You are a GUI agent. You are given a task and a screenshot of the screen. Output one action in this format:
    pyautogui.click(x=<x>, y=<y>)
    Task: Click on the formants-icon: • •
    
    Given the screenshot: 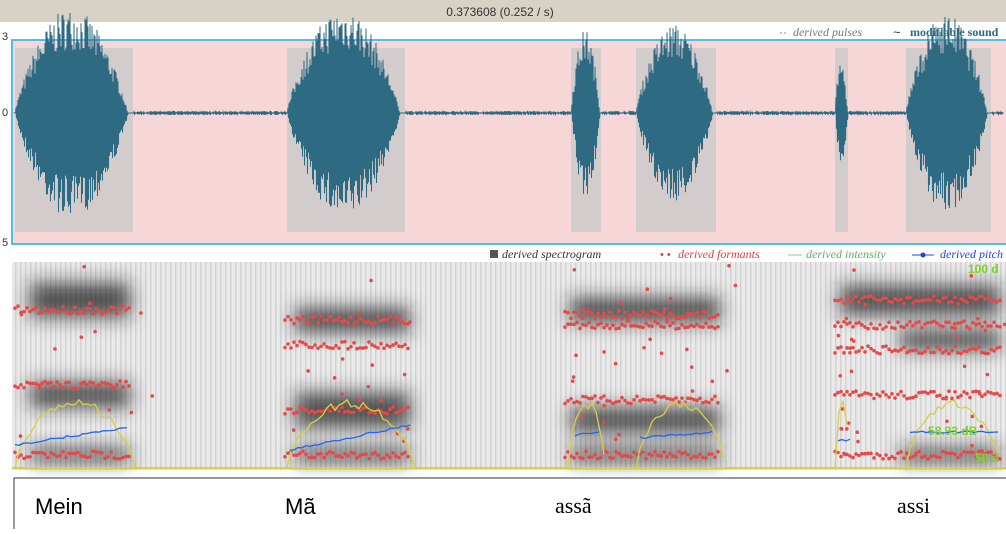 What is the action you would take?
    pyautogui.click(x=665, y=255)
    